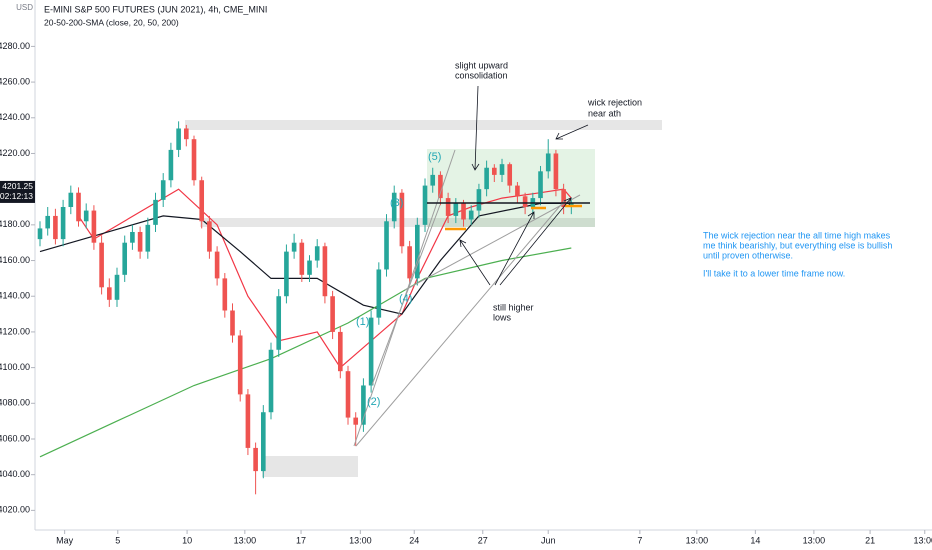  I want to click on y-tick-label: 4160.00, so click(15, 260).